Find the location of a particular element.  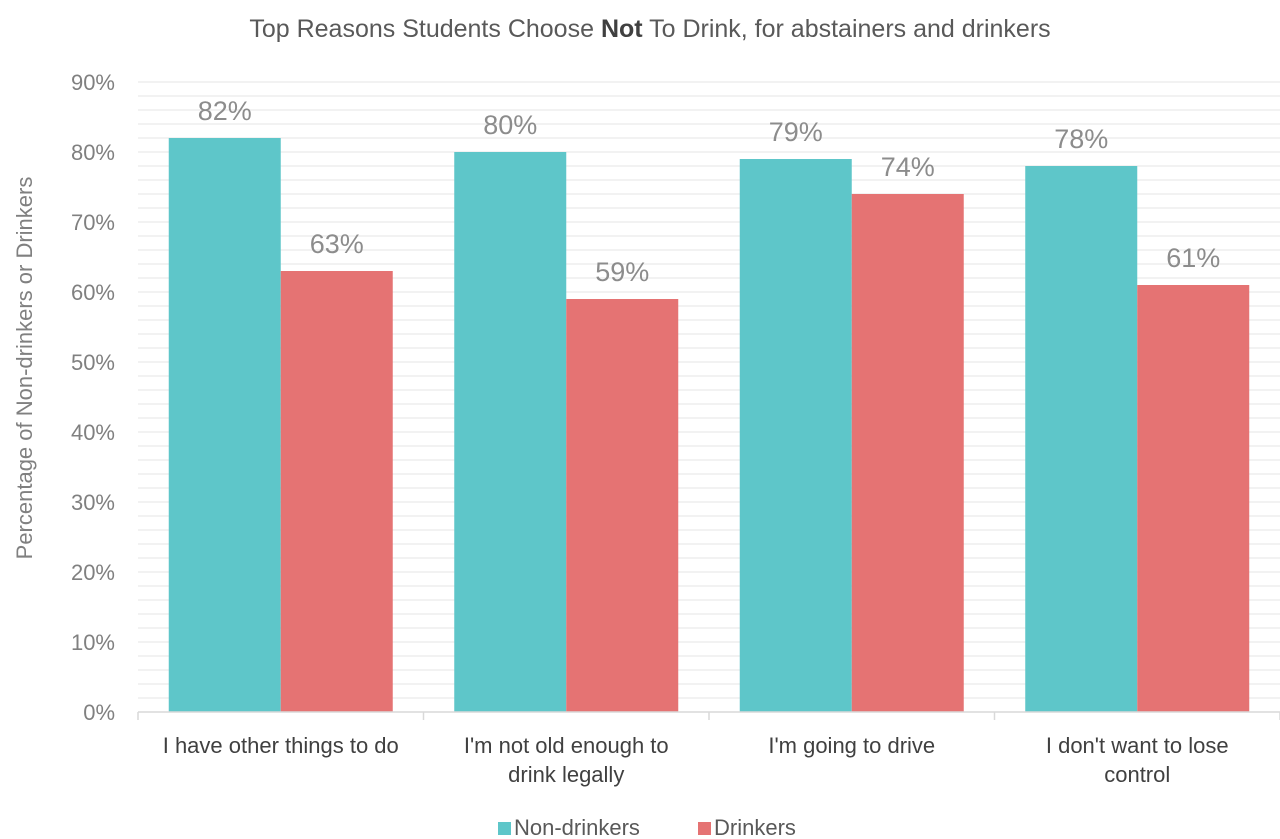

y-tick-label: 30% is located at coordinates (93, 502).